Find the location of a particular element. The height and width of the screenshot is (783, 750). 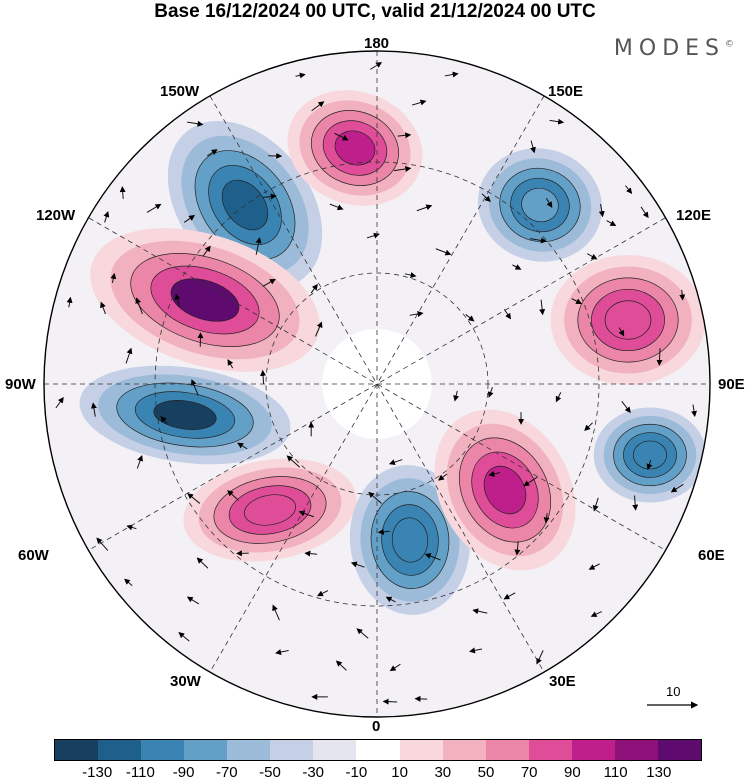

vector-scale-arrow is located at coordinates (673, 705).